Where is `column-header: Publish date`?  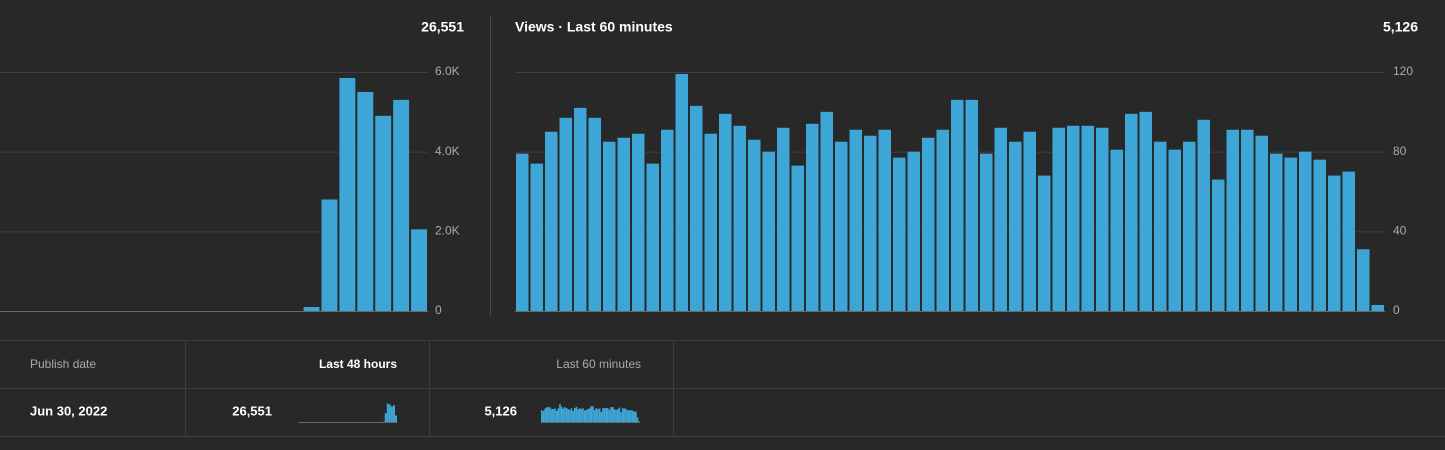 column-header: Publish date is located at coordinates (63, 364).